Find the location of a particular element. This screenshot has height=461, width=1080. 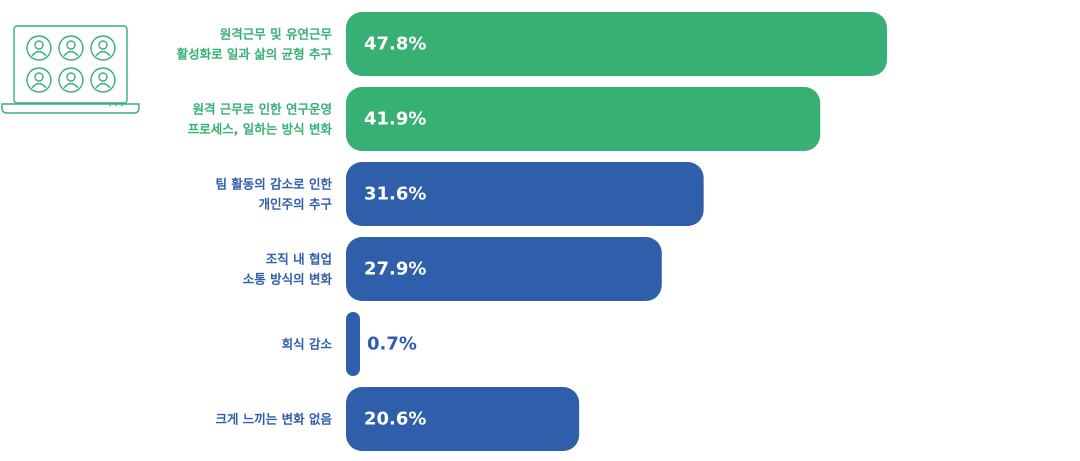

category-label: 조직 내 협업 is located at coordinates (299, 259).